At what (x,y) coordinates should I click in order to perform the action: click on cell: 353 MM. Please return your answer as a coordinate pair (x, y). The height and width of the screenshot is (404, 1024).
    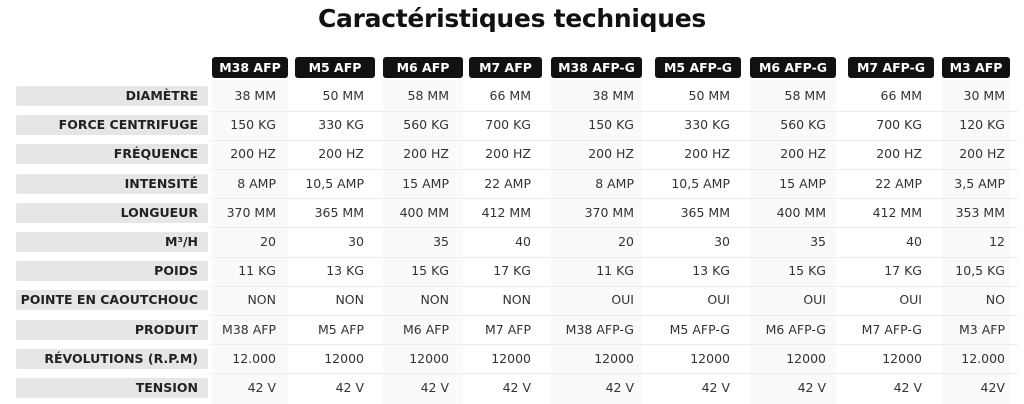
    Looking at the image, I should click on (980, 212).